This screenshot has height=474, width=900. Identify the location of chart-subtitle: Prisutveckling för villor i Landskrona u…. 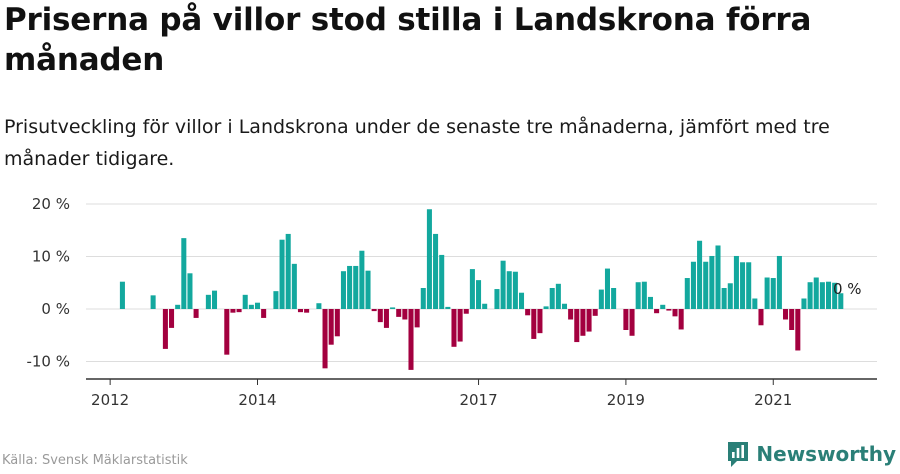
(417, 143).